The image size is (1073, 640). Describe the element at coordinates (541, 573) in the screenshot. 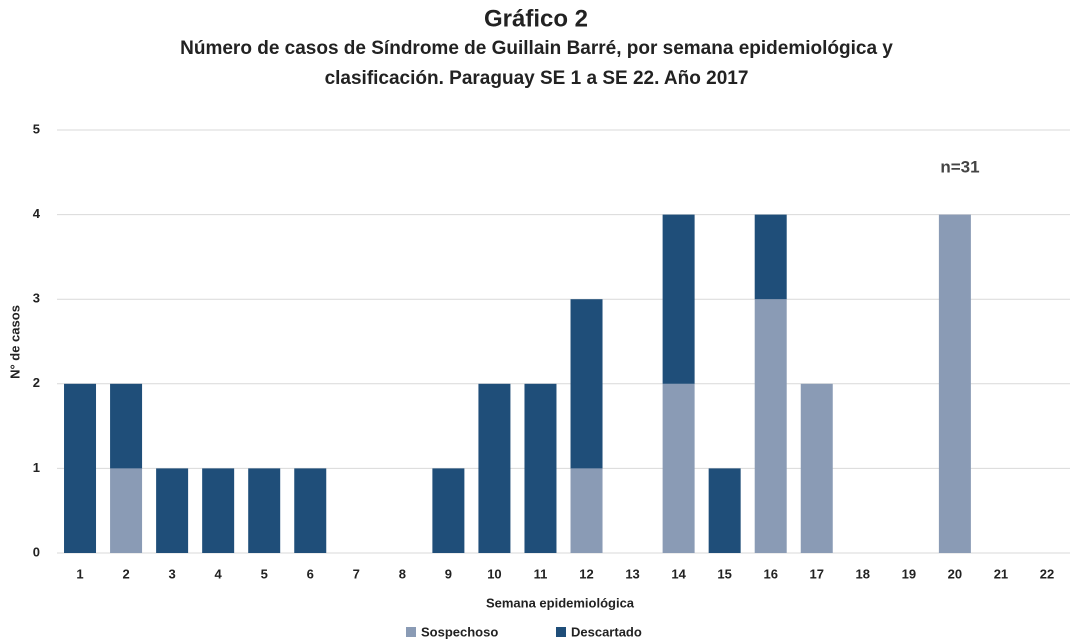

I see `x-tick-label: 11` at that location.